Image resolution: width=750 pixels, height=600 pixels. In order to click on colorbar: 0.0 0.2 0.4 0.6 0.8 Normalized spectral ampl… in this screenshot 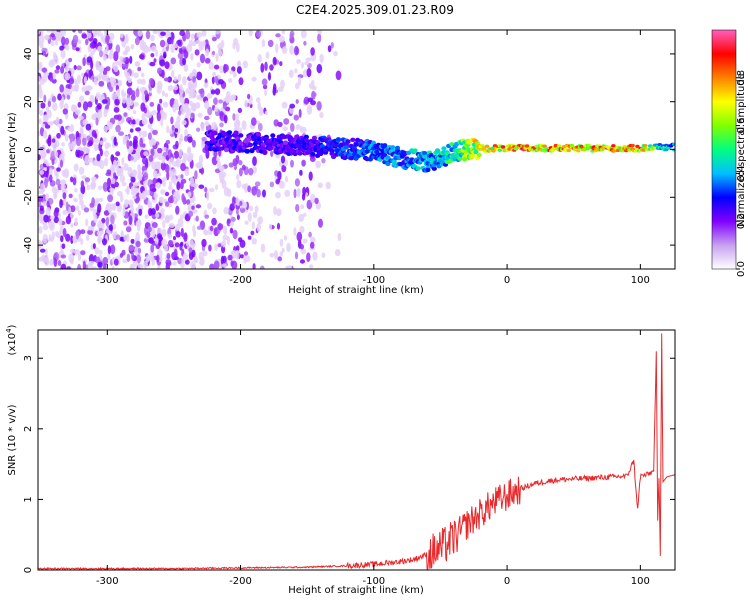, I will do `click(729, 153)`.